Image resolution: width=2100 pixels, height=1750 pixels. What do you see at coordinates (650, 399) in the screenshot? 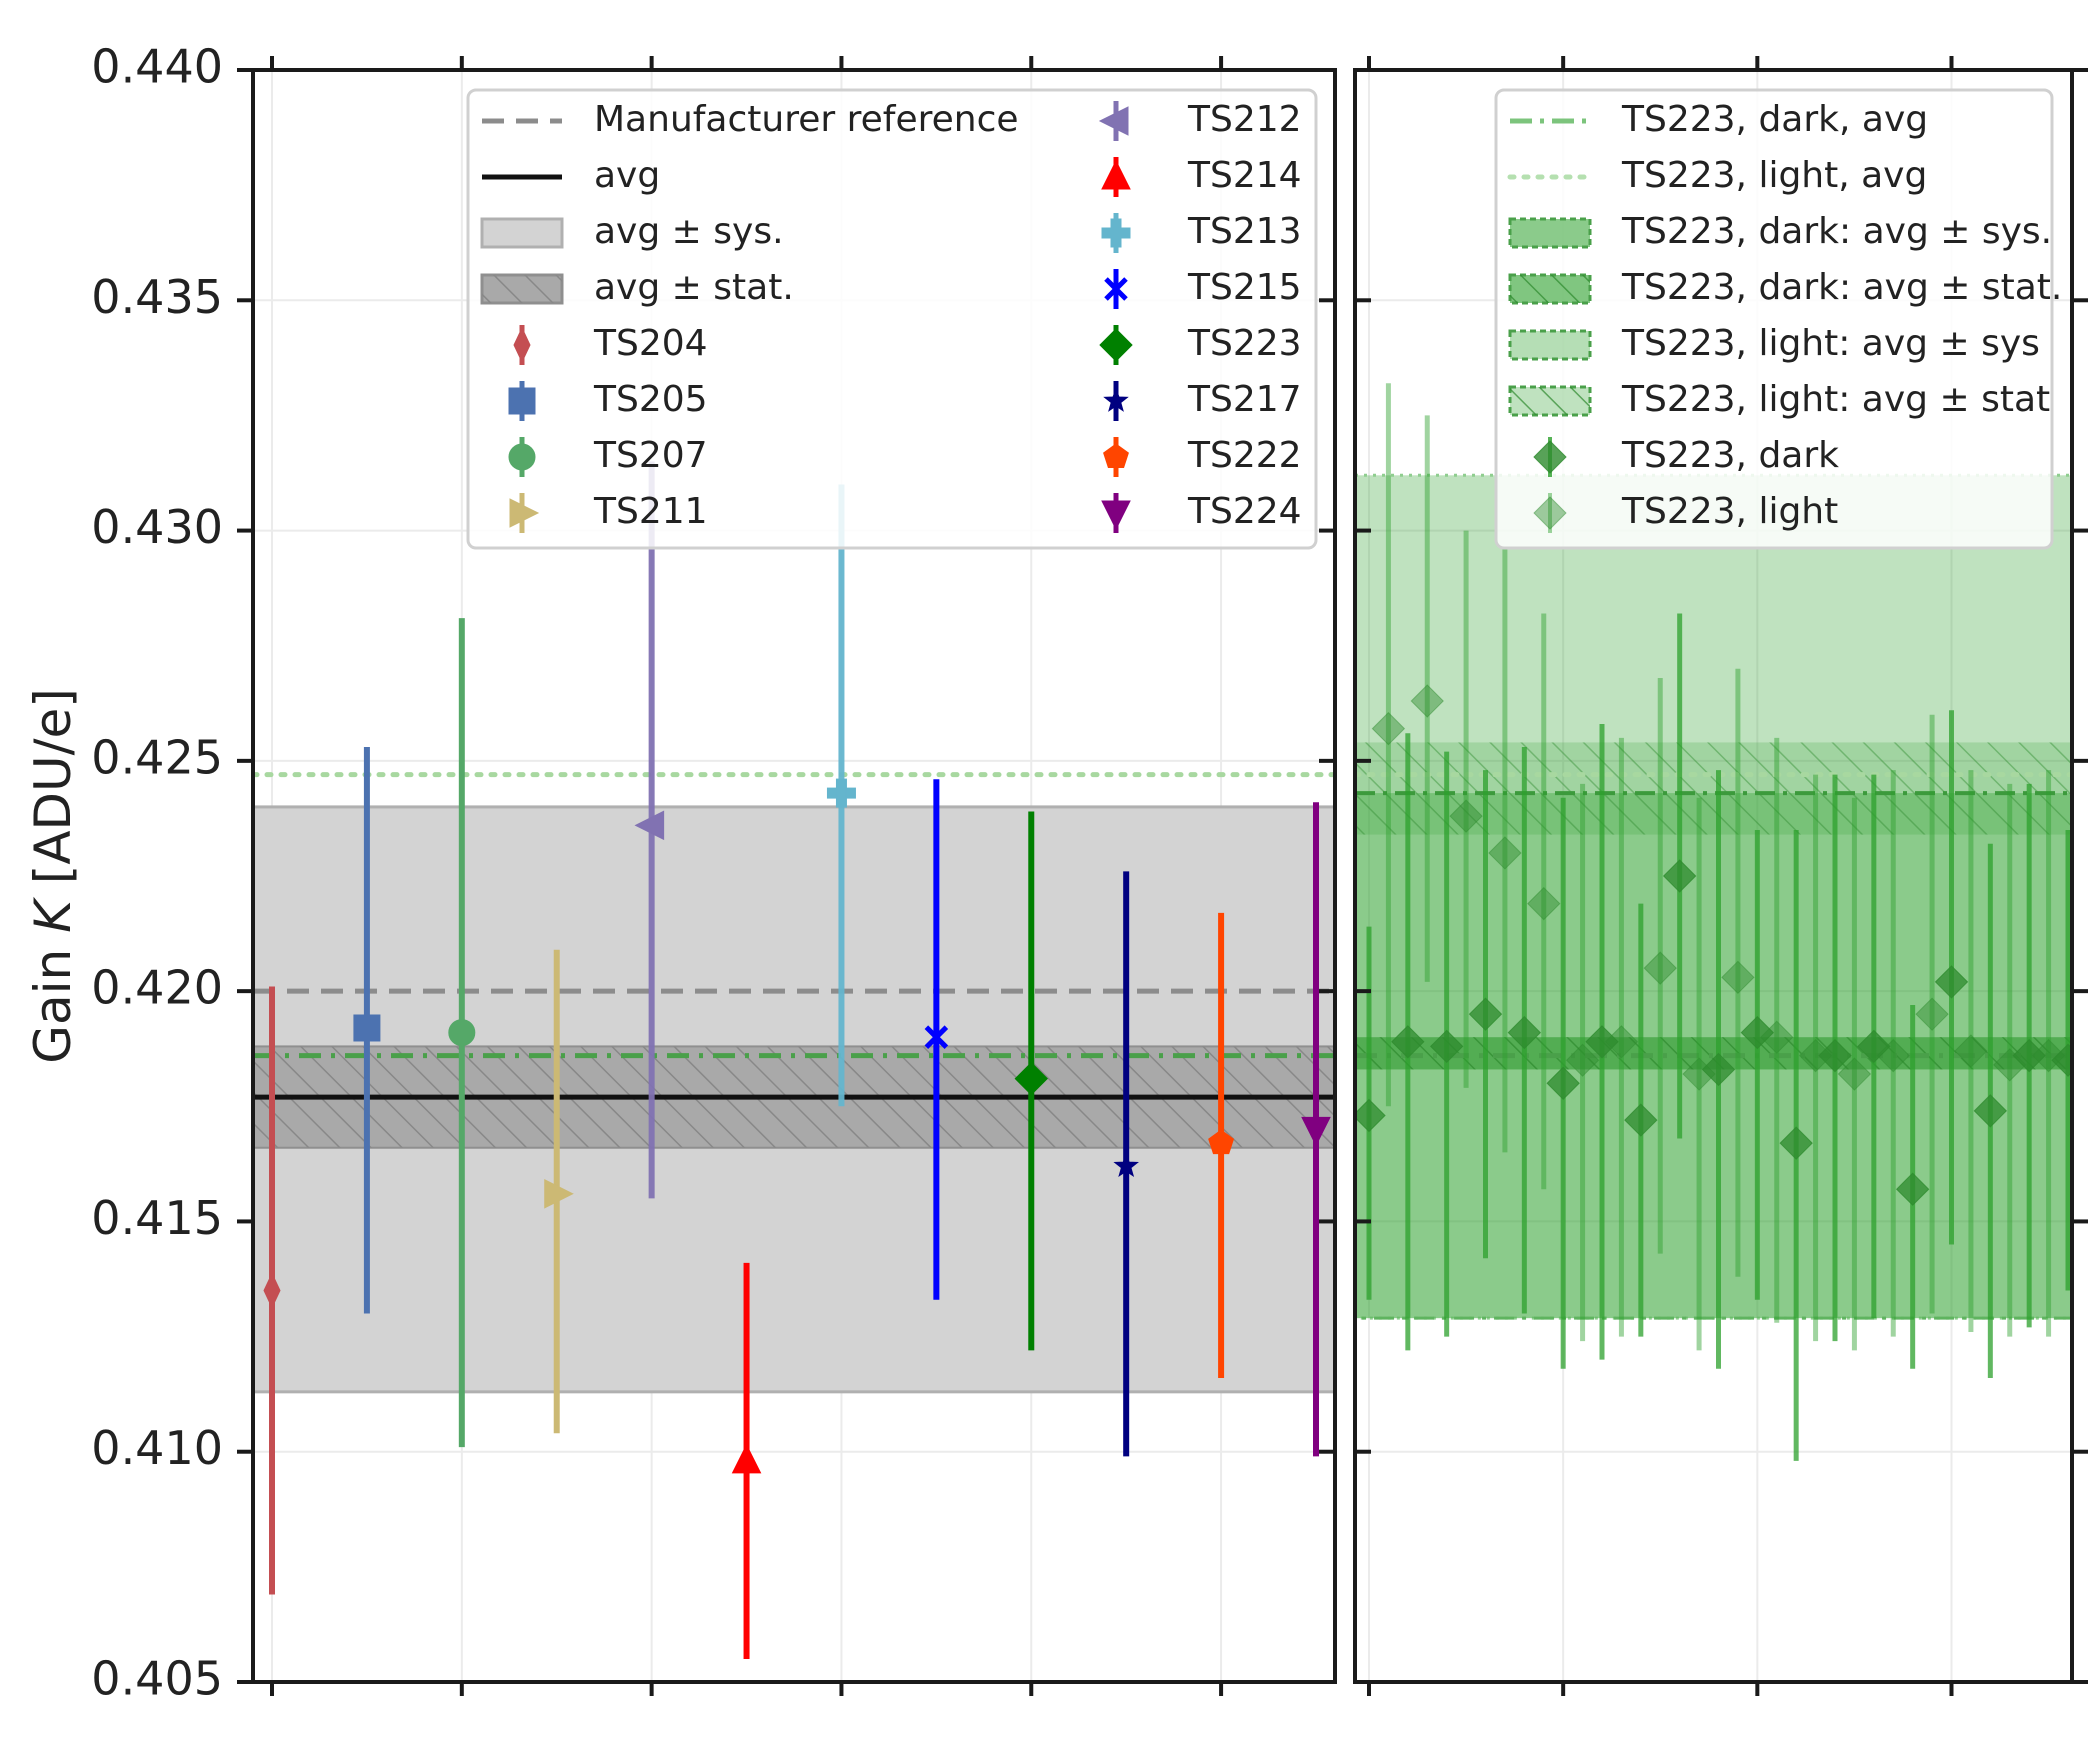
I see `legend-label-ts205: TS205` at bounding box center [650, 399].